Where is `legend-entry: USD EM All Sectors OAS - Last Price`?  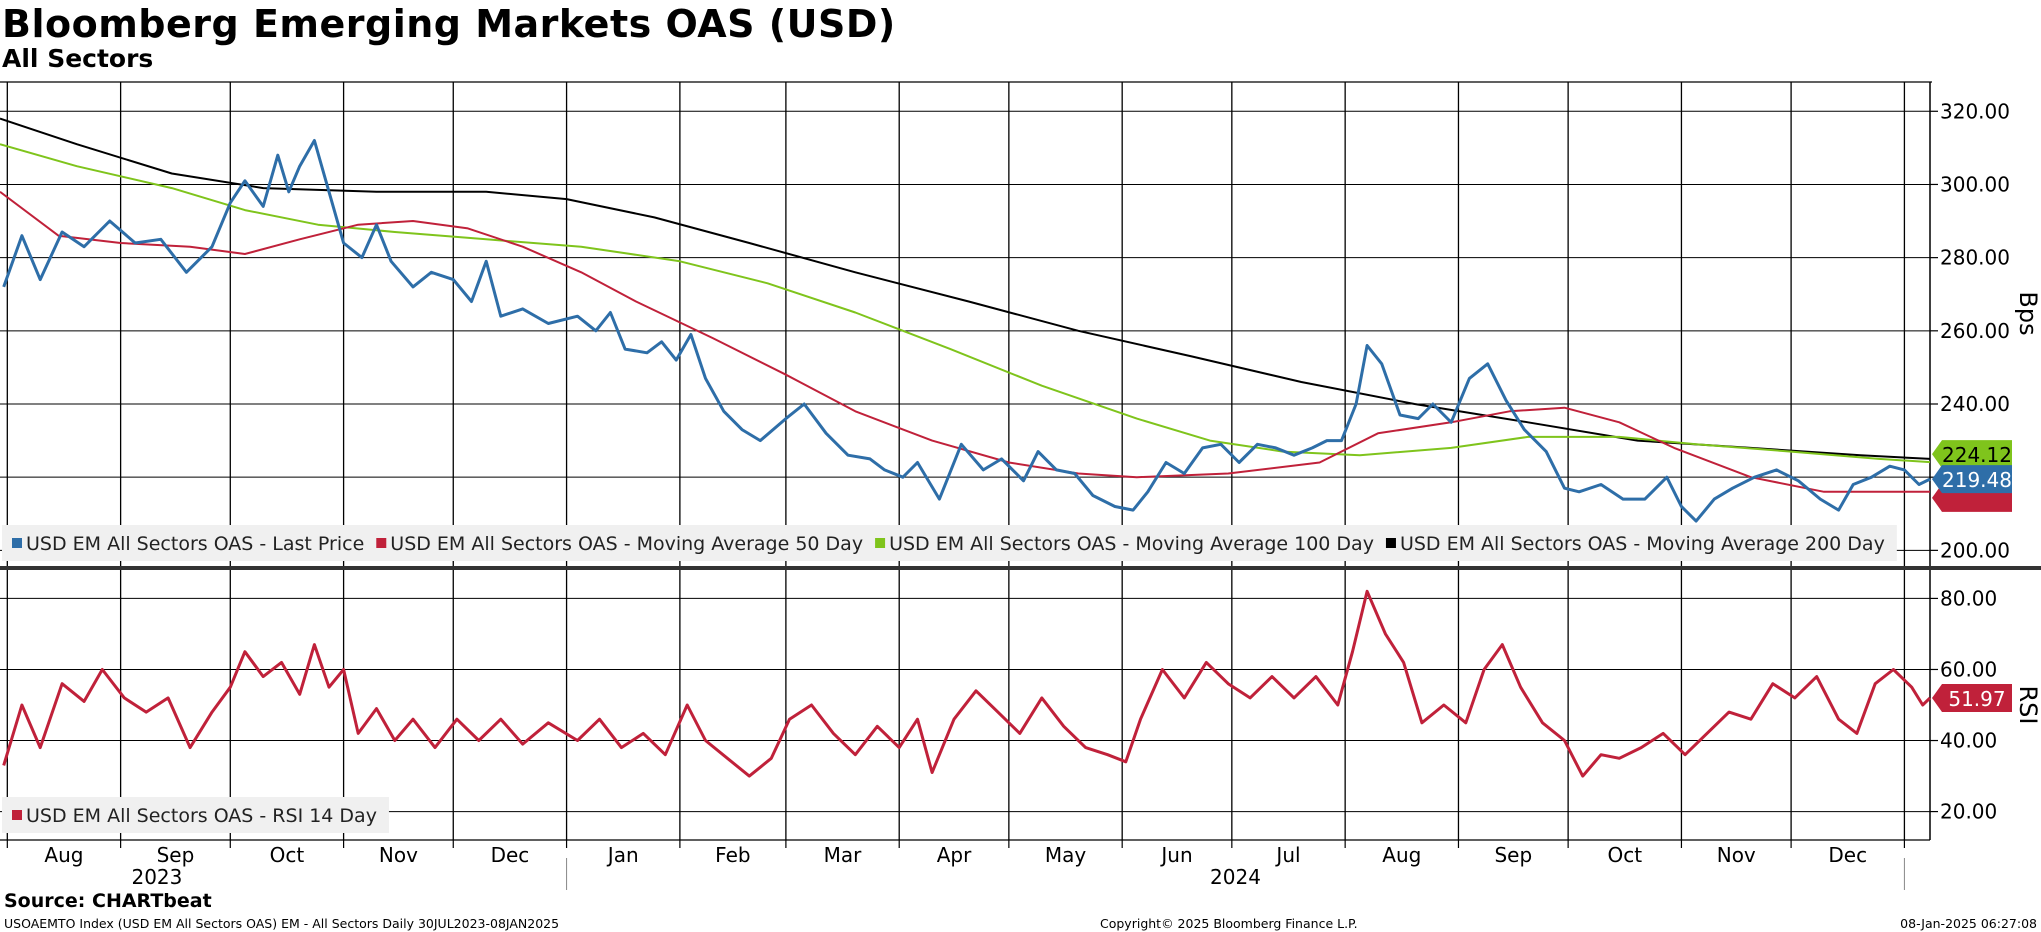 legend-entry: USD EM All Sectors OAS - Last Price is located at coordinates (195, 544).